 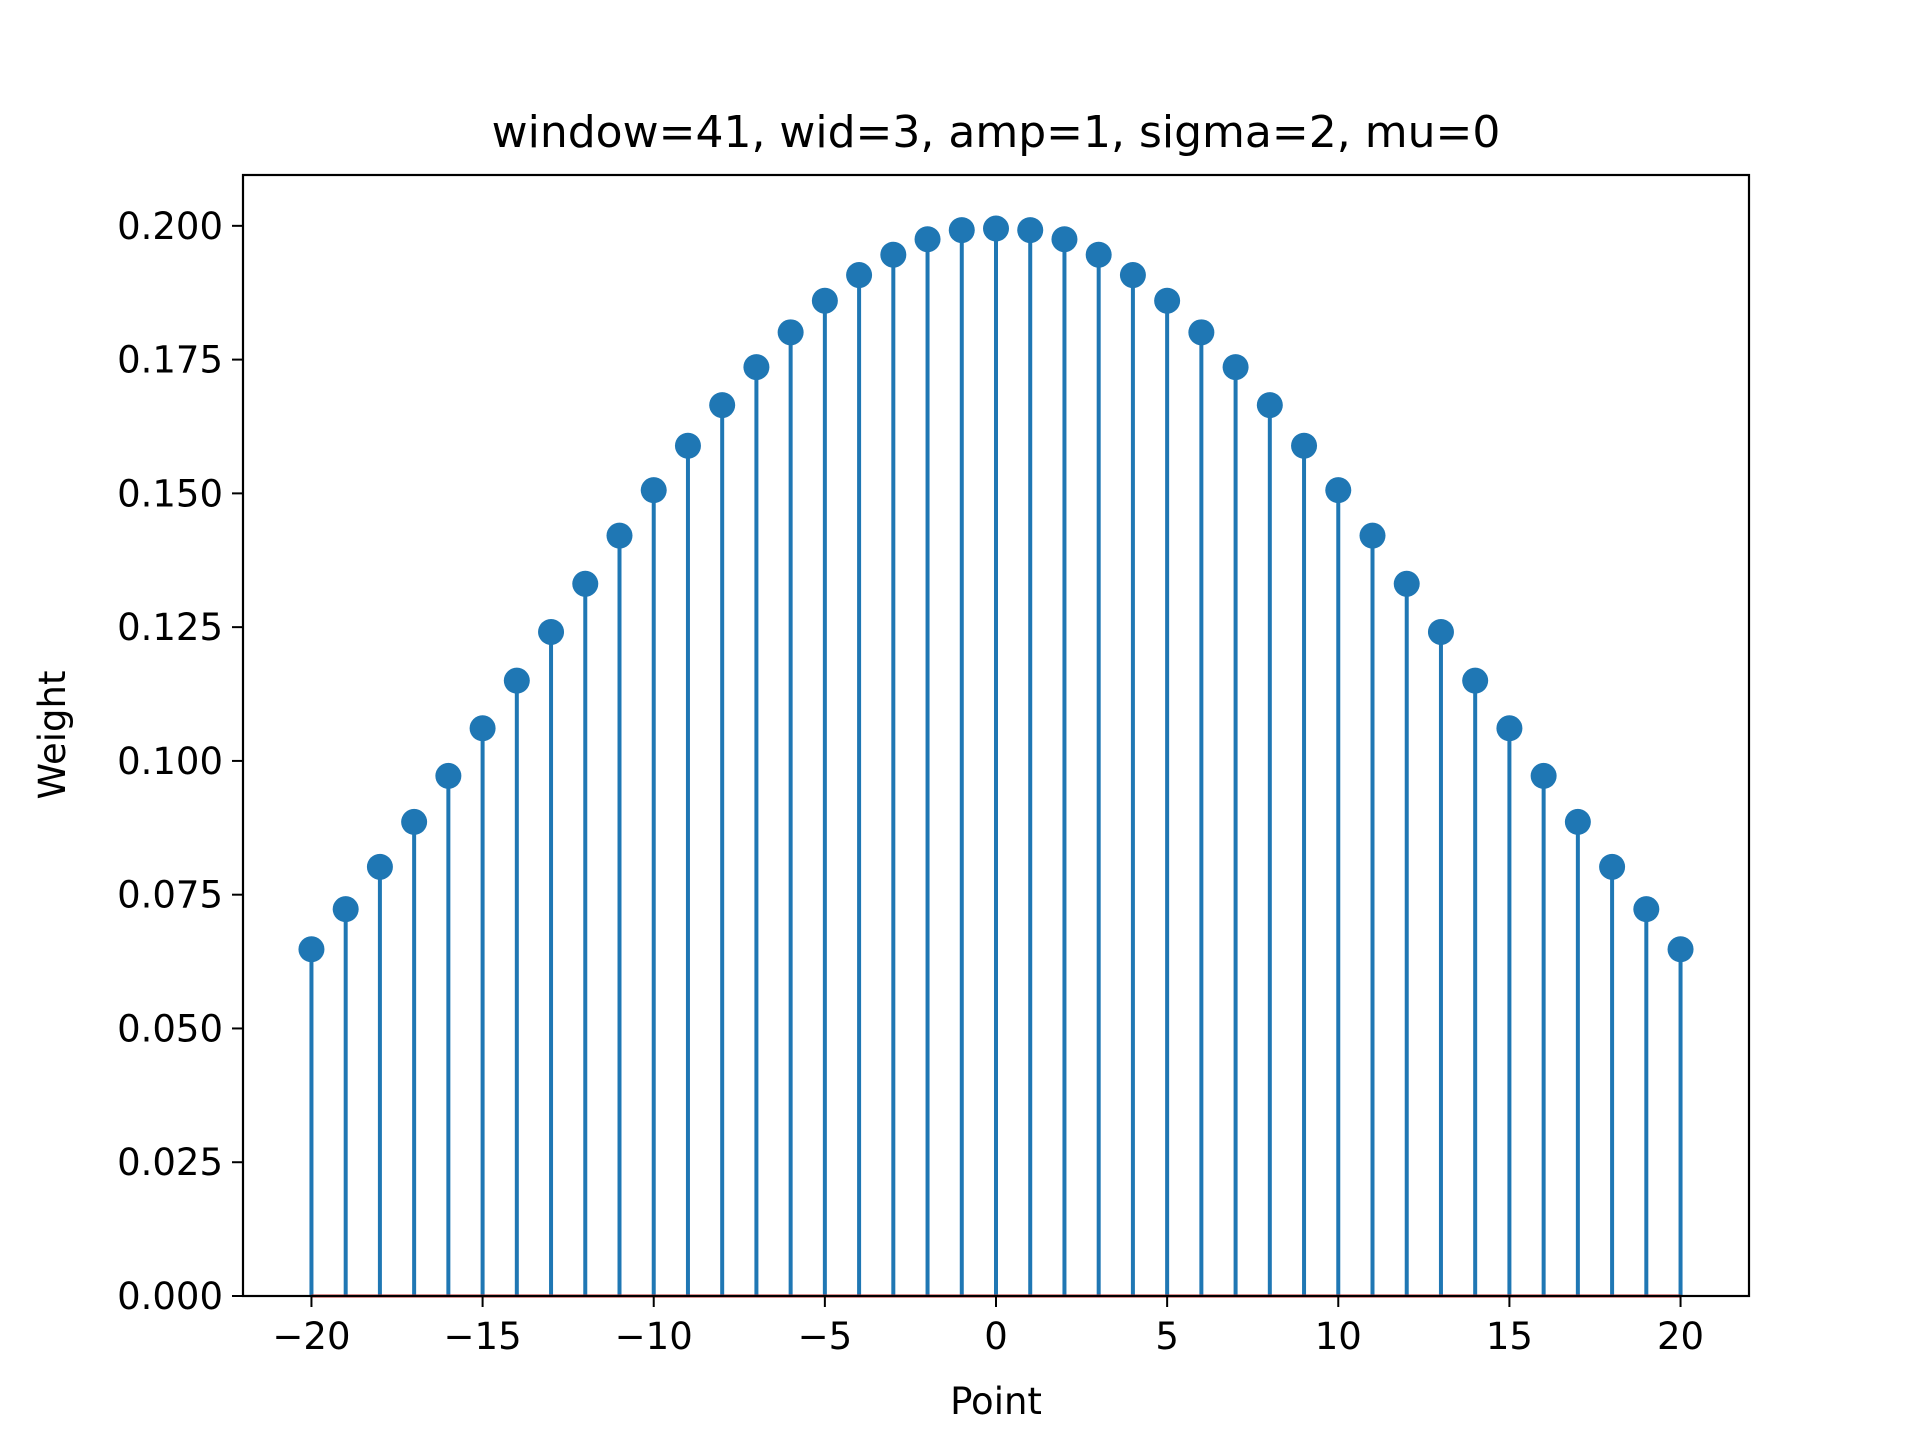 What do you see at coordinates (654, 1336) in the screenshot?
I see `x-tick-label: −10` at bounding box center [654, 1336].